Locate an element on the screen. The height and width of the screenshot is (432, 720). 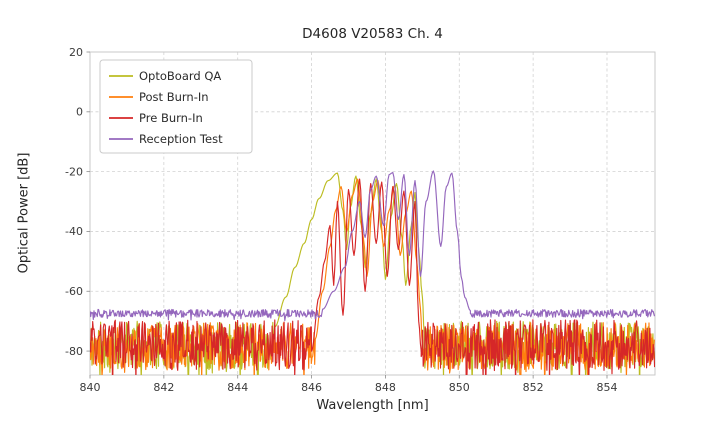
legend-label: Pre Burn-In is located at coordinates (171, 118).